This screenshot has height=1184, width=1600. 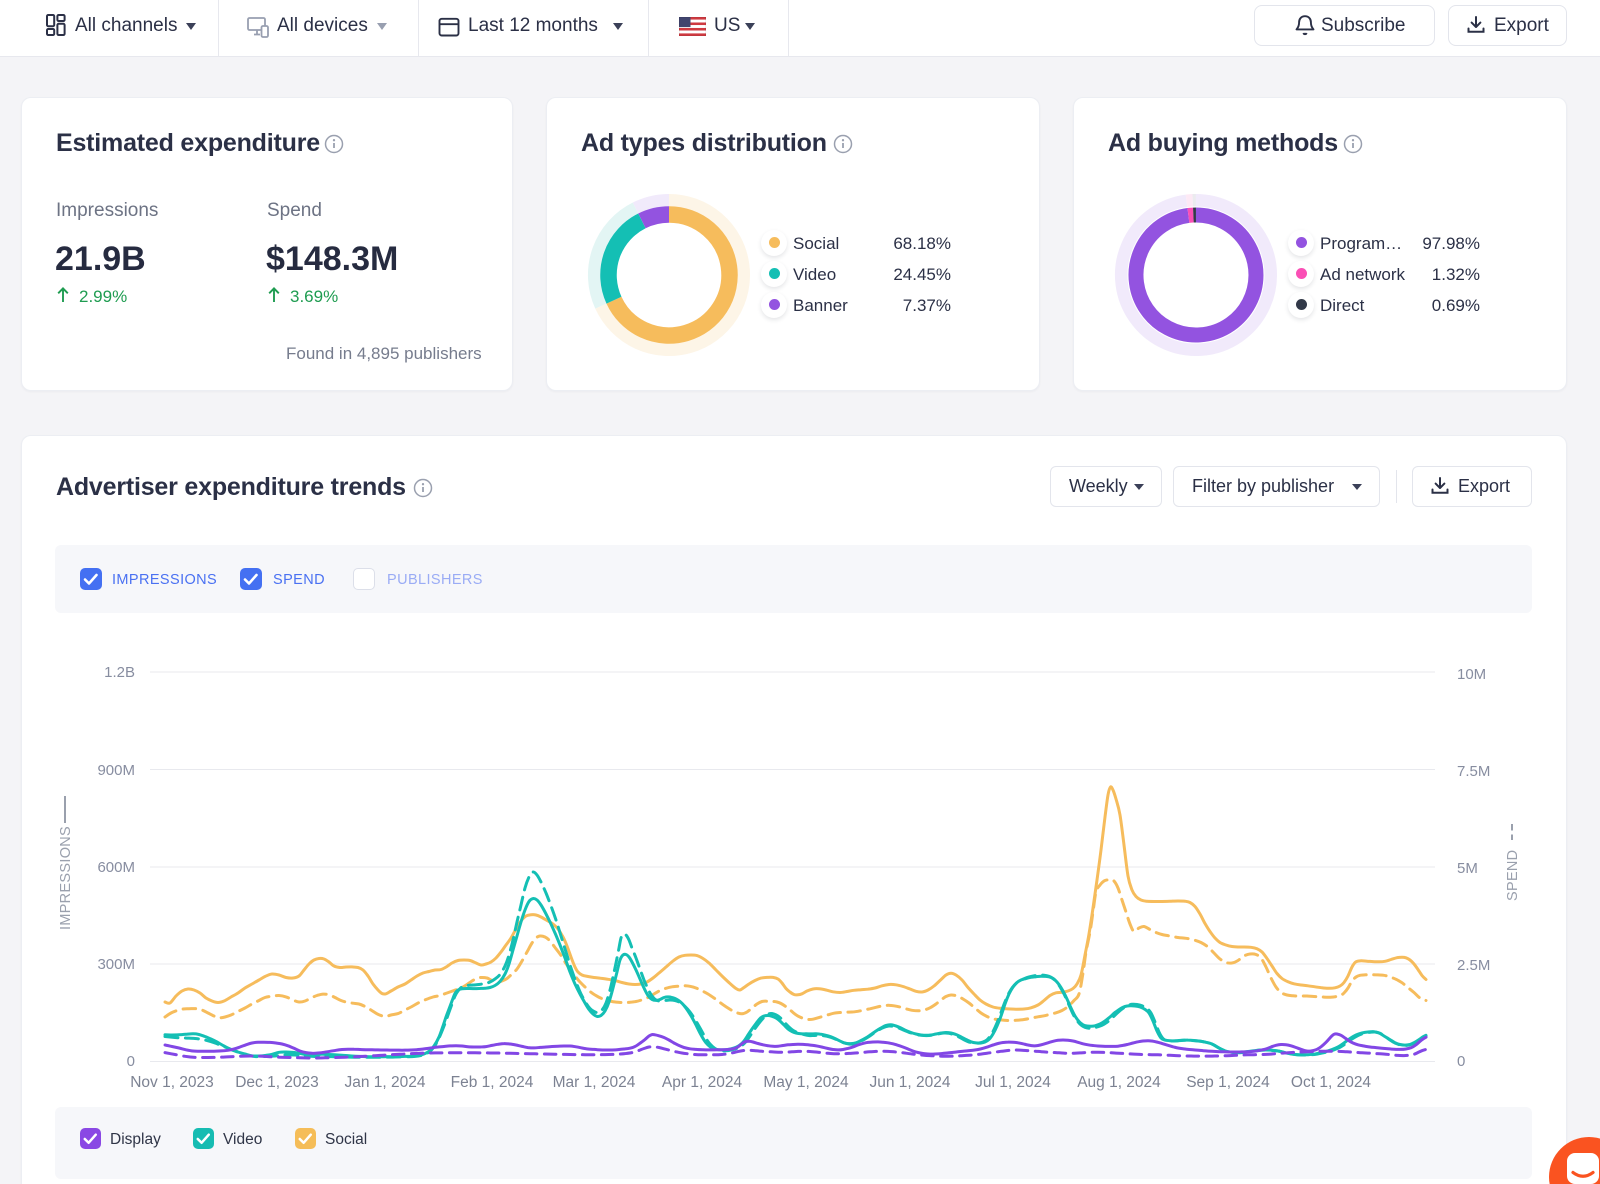 What do you see at coordinates (116, 770) in the screenshot?
I see `svg-text: 900M` at bounding box center [116, 770].